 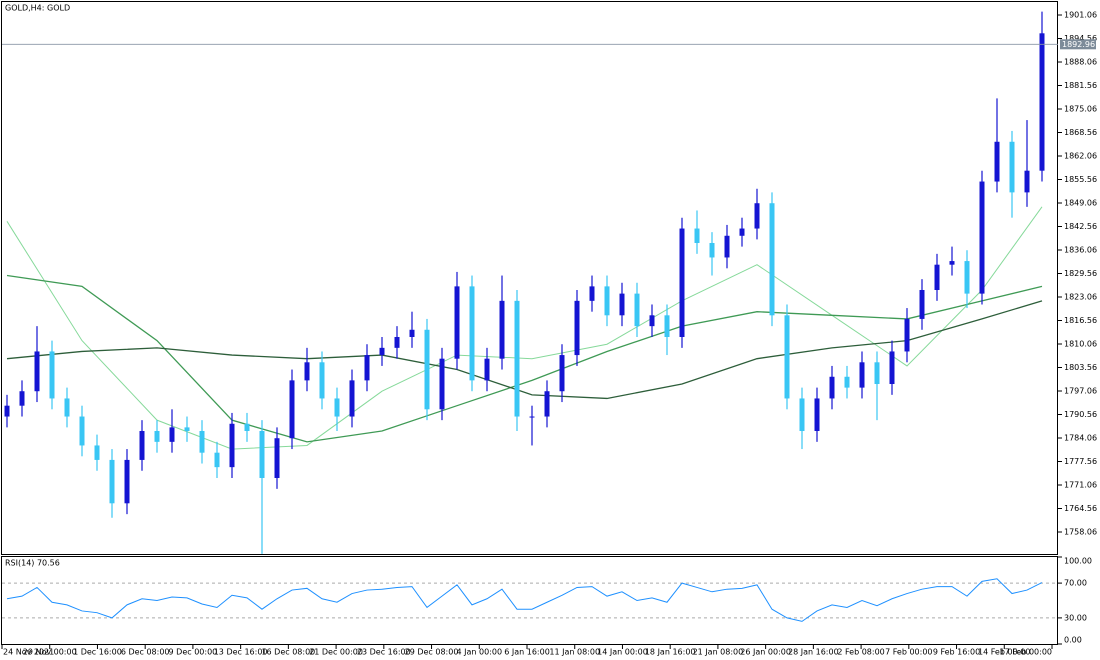 What do you see at coordinates (670, 652) in the screenshot?
I see `x-tick-label: 18 Jan 16:00` at bounding box center [670, 652].